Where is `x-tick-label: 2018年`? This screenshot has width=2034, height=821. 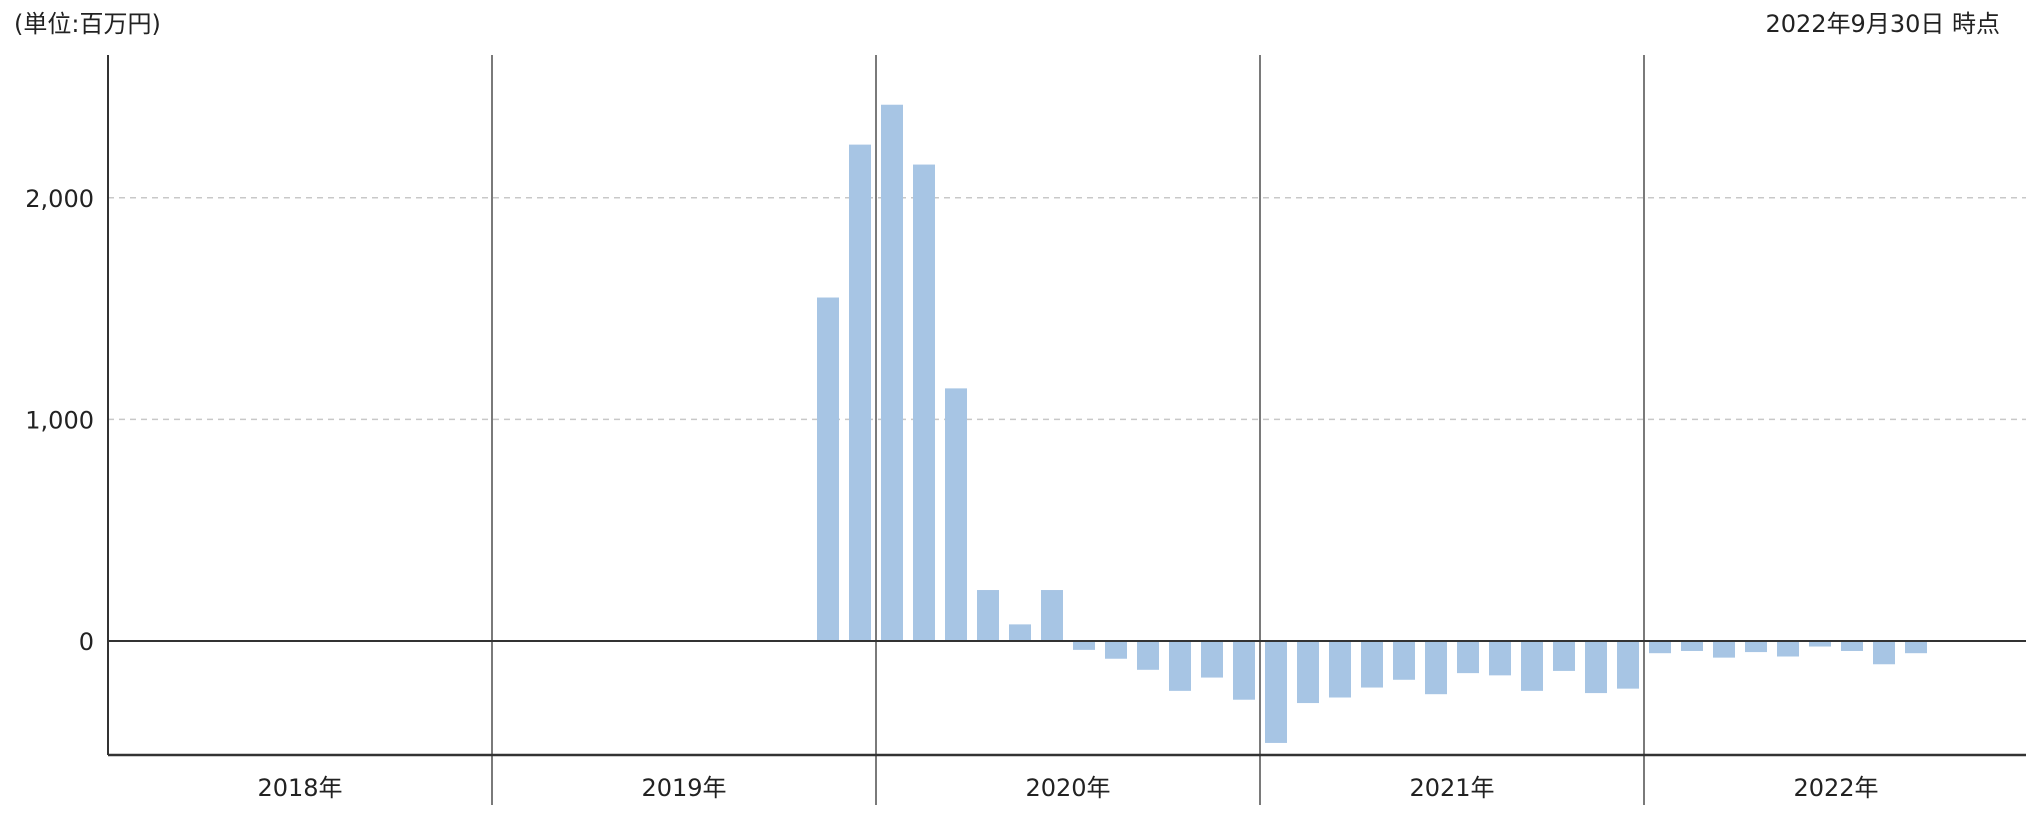 x-tick-label: 2018年 is located at coordinates (299, 788).